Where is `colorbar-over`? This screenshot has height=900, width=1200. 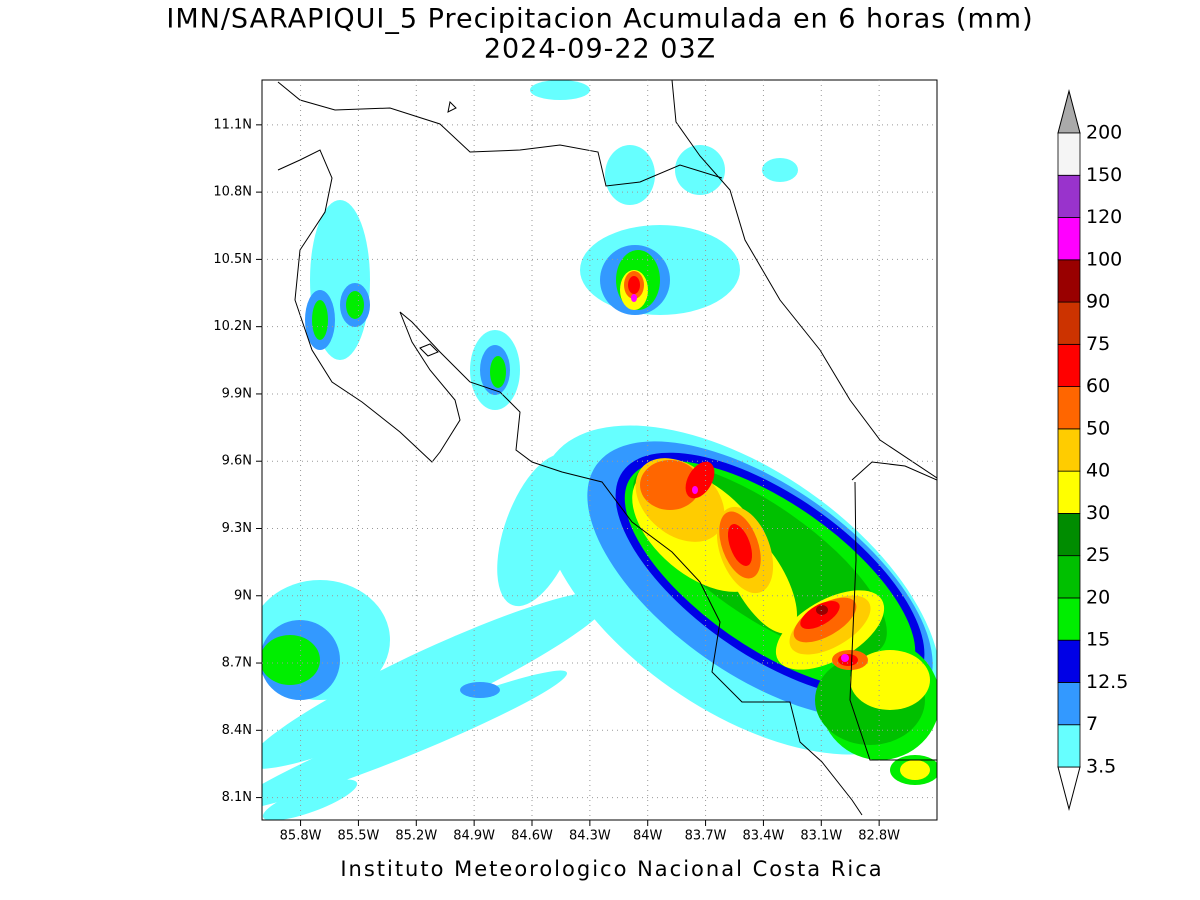
colorbar-over is located at coordinates (1069, 111).